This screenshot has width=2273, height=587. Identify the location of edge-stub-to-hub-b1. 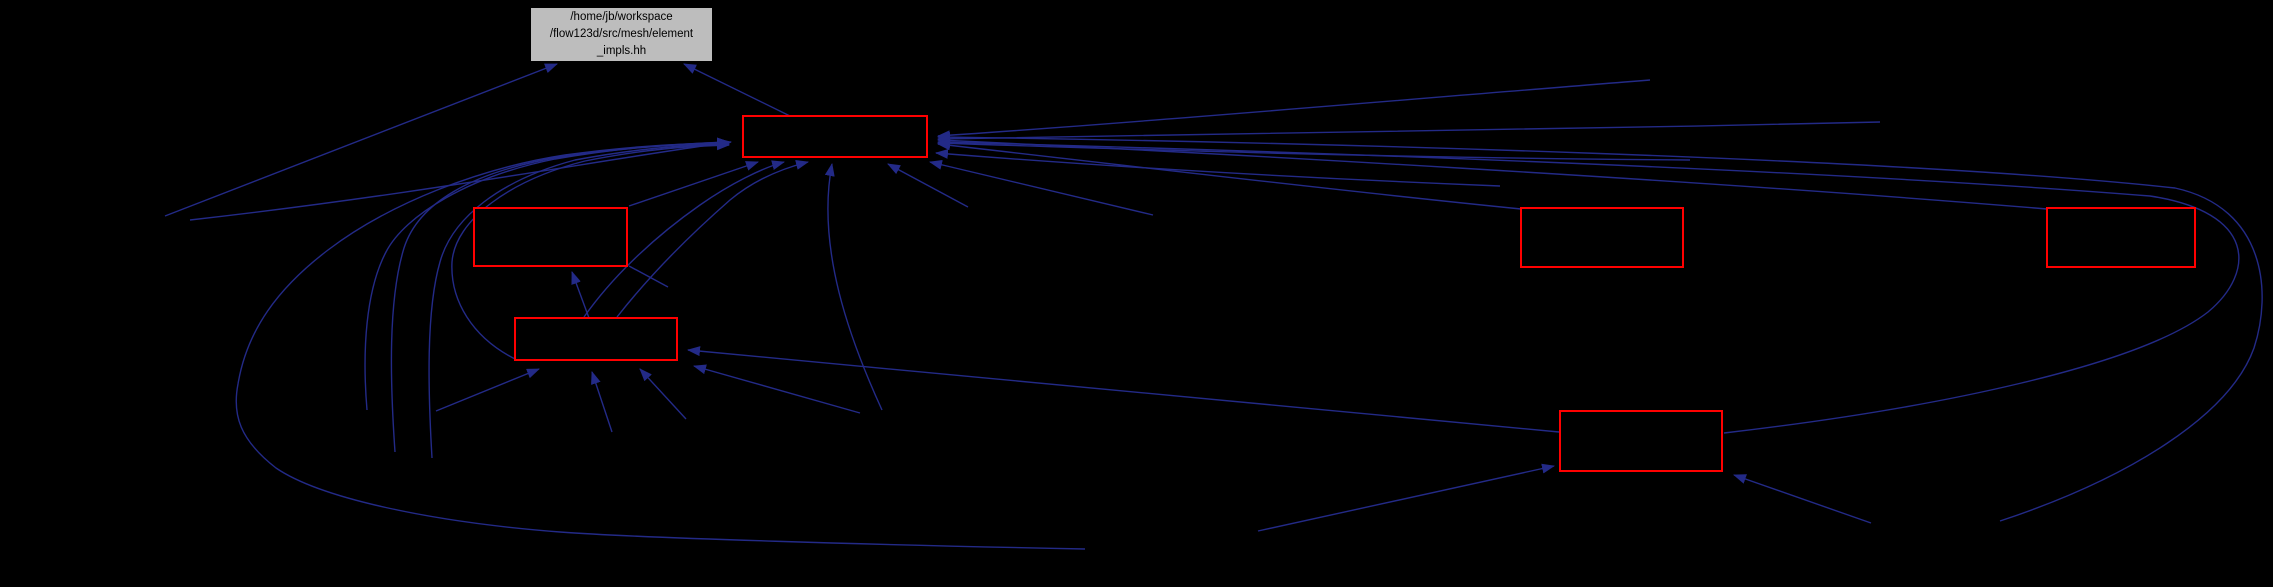
(928, 185).